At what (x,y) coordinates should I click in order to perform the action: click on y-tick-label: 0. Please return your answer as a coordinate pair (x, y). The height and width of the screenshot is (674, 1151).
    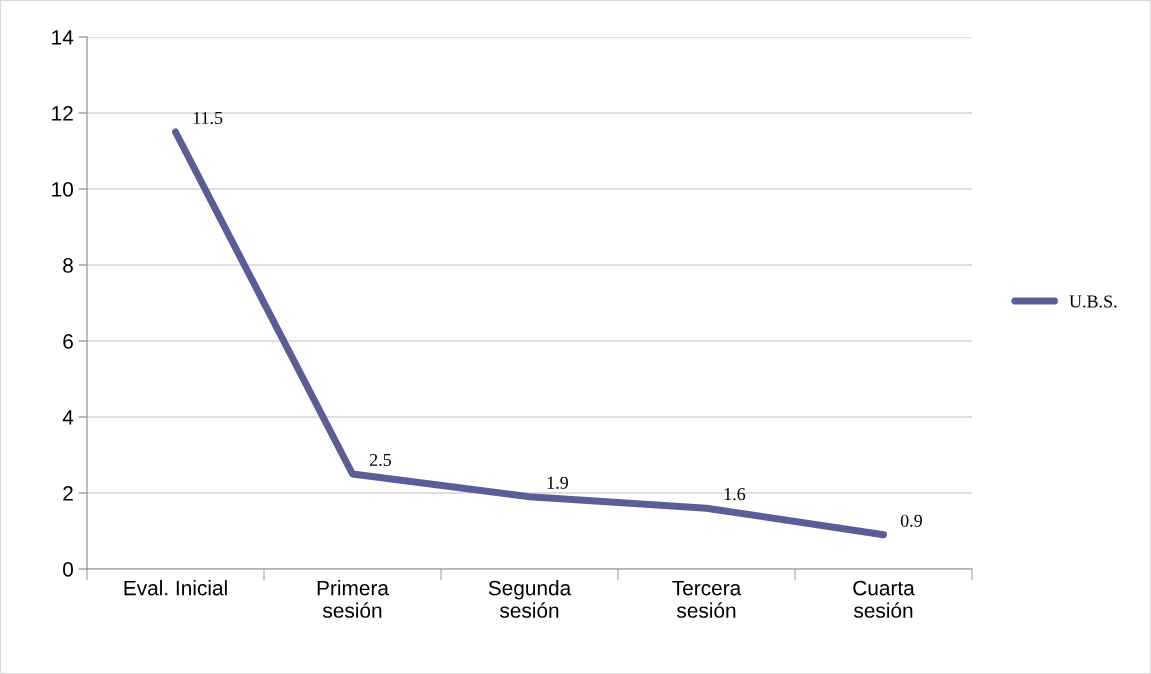
    Looking at the image, I should click on (68, 569).